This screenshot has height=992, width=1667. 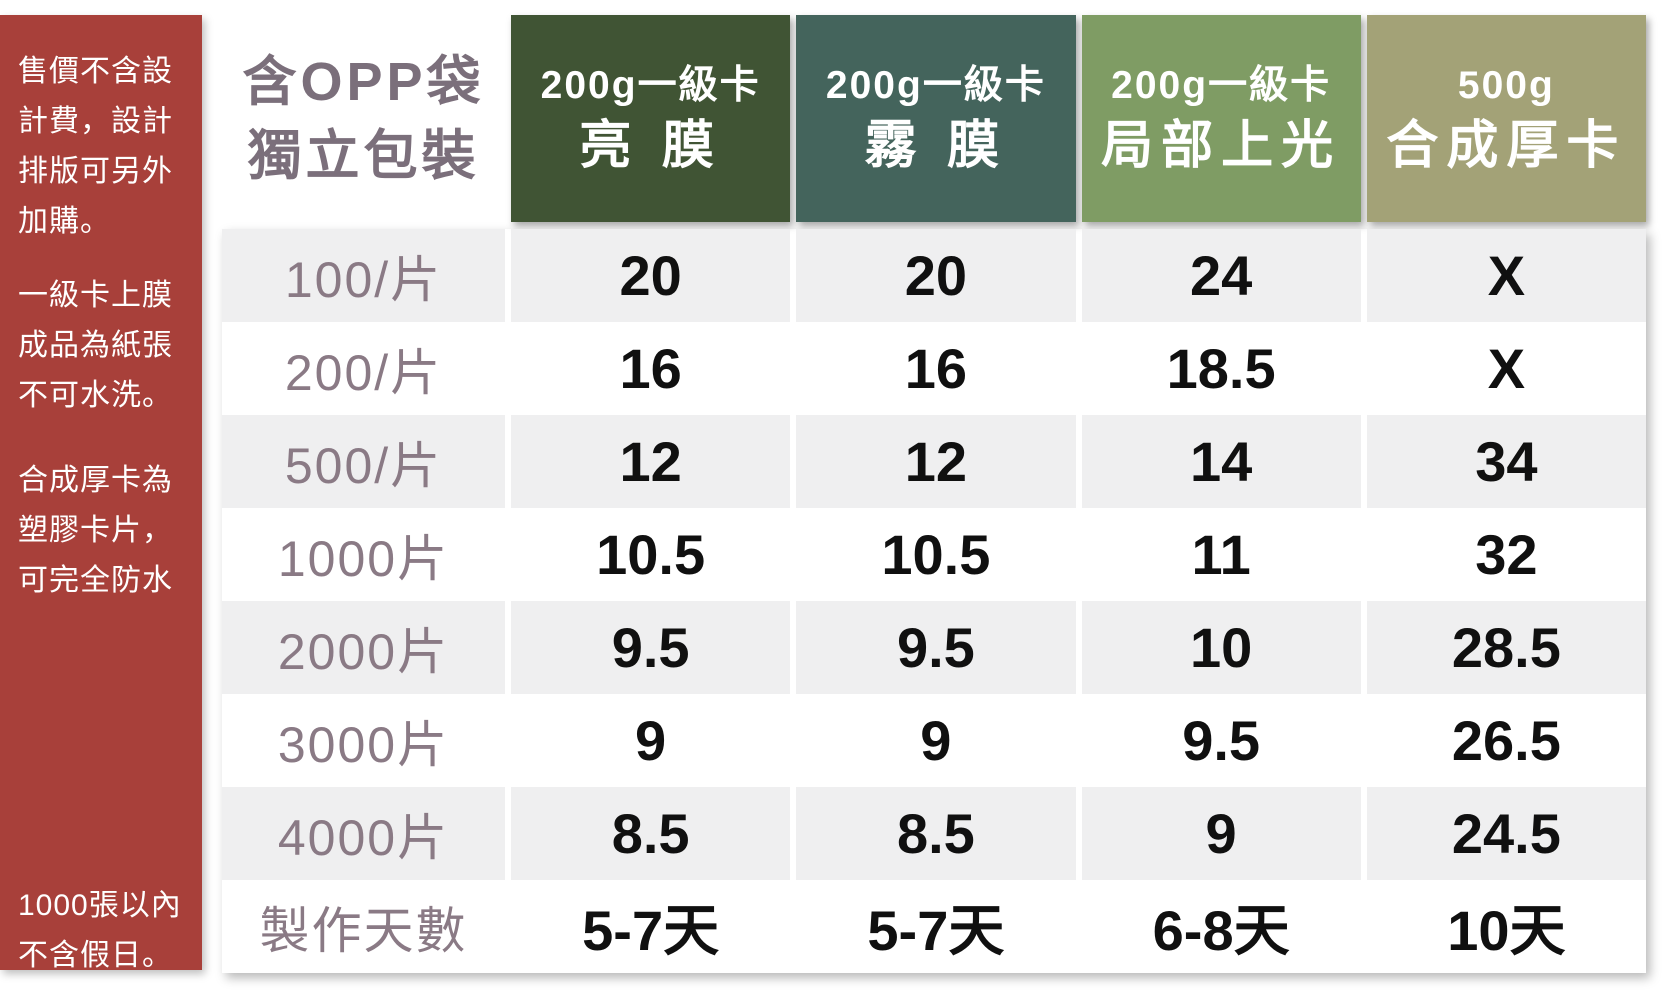 What do you see at coordinates (1506, 647) in the screenshot?
I see `price-cell: 28.5` at bounding box center [1506, 647].